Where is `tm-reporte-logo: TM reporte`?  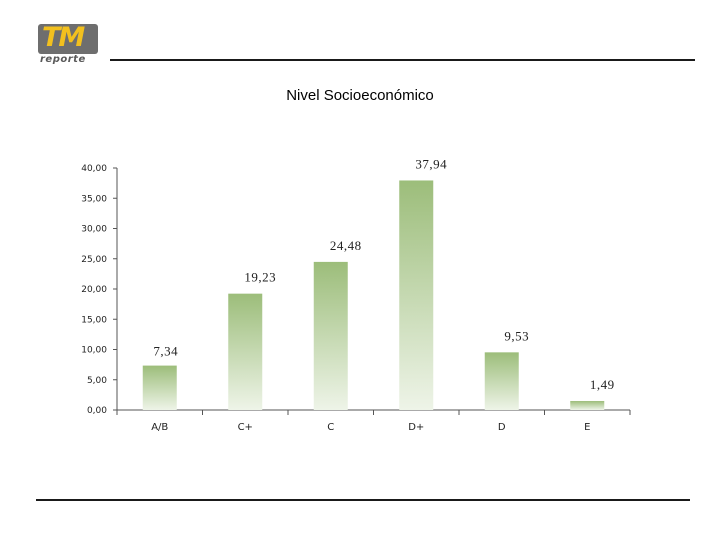
tm-reporte-logo: TM reporte is located at coordinates (69, 46).